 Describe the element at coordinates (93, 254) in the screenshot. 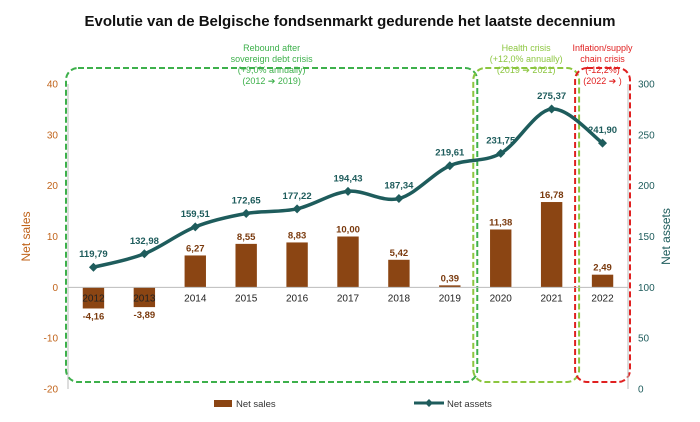

I see `line-label-2012: 119,79` at that location.